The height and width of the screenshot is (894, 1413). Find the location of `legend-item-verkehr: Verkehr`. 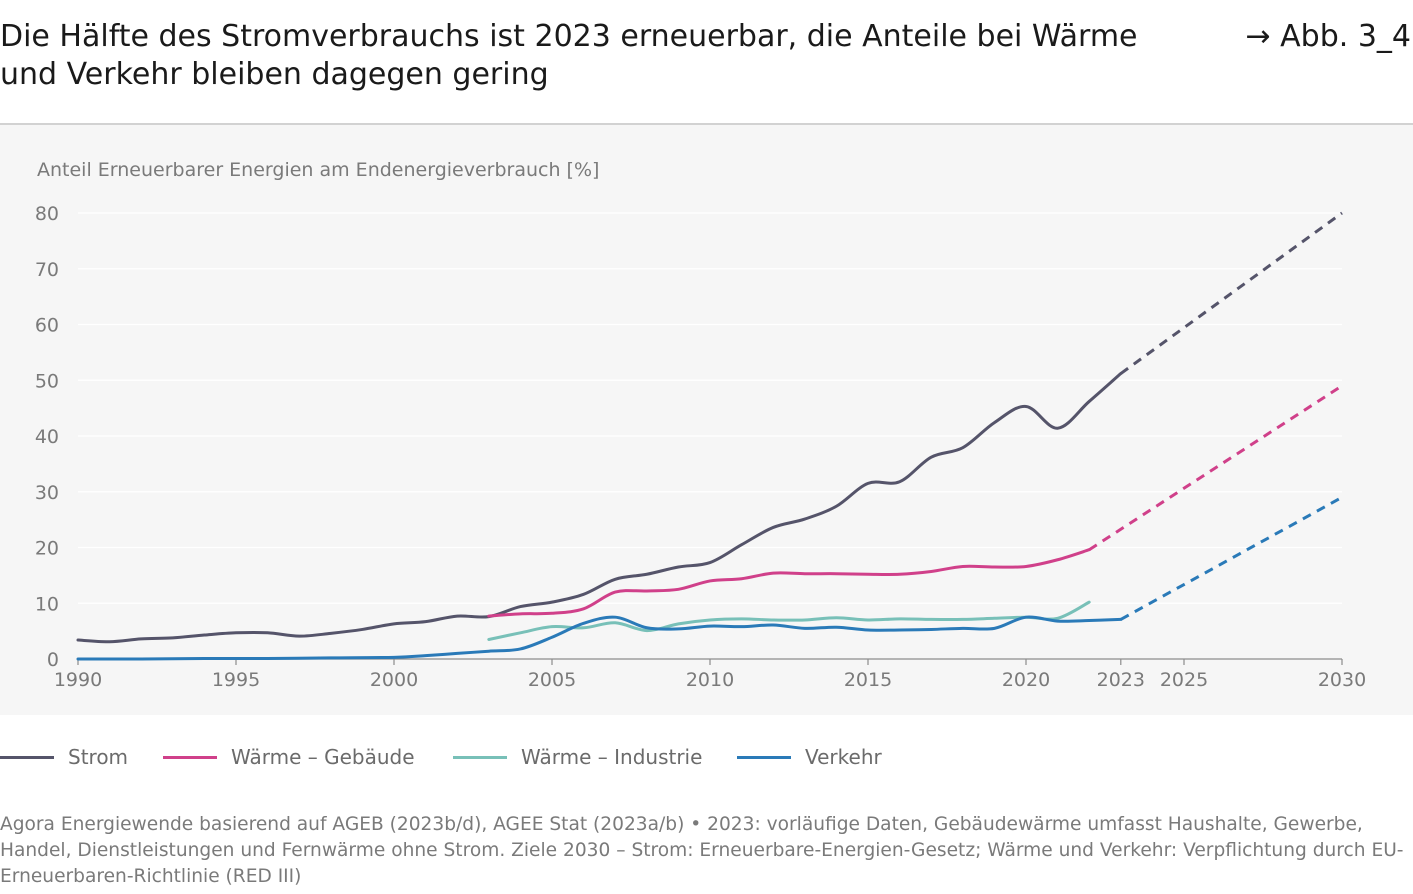

legend-item-verkehr: Verkehr is located at coordinates (809, 757).